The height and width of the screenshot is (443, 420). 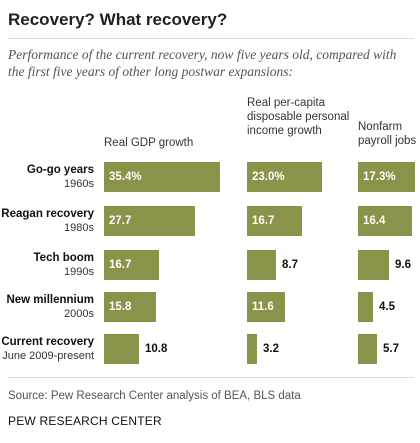 What do you see at coordinates (79, 272) in the screenshot?
I see `row-label-period: 1990s` at bounding box center [79, 272].